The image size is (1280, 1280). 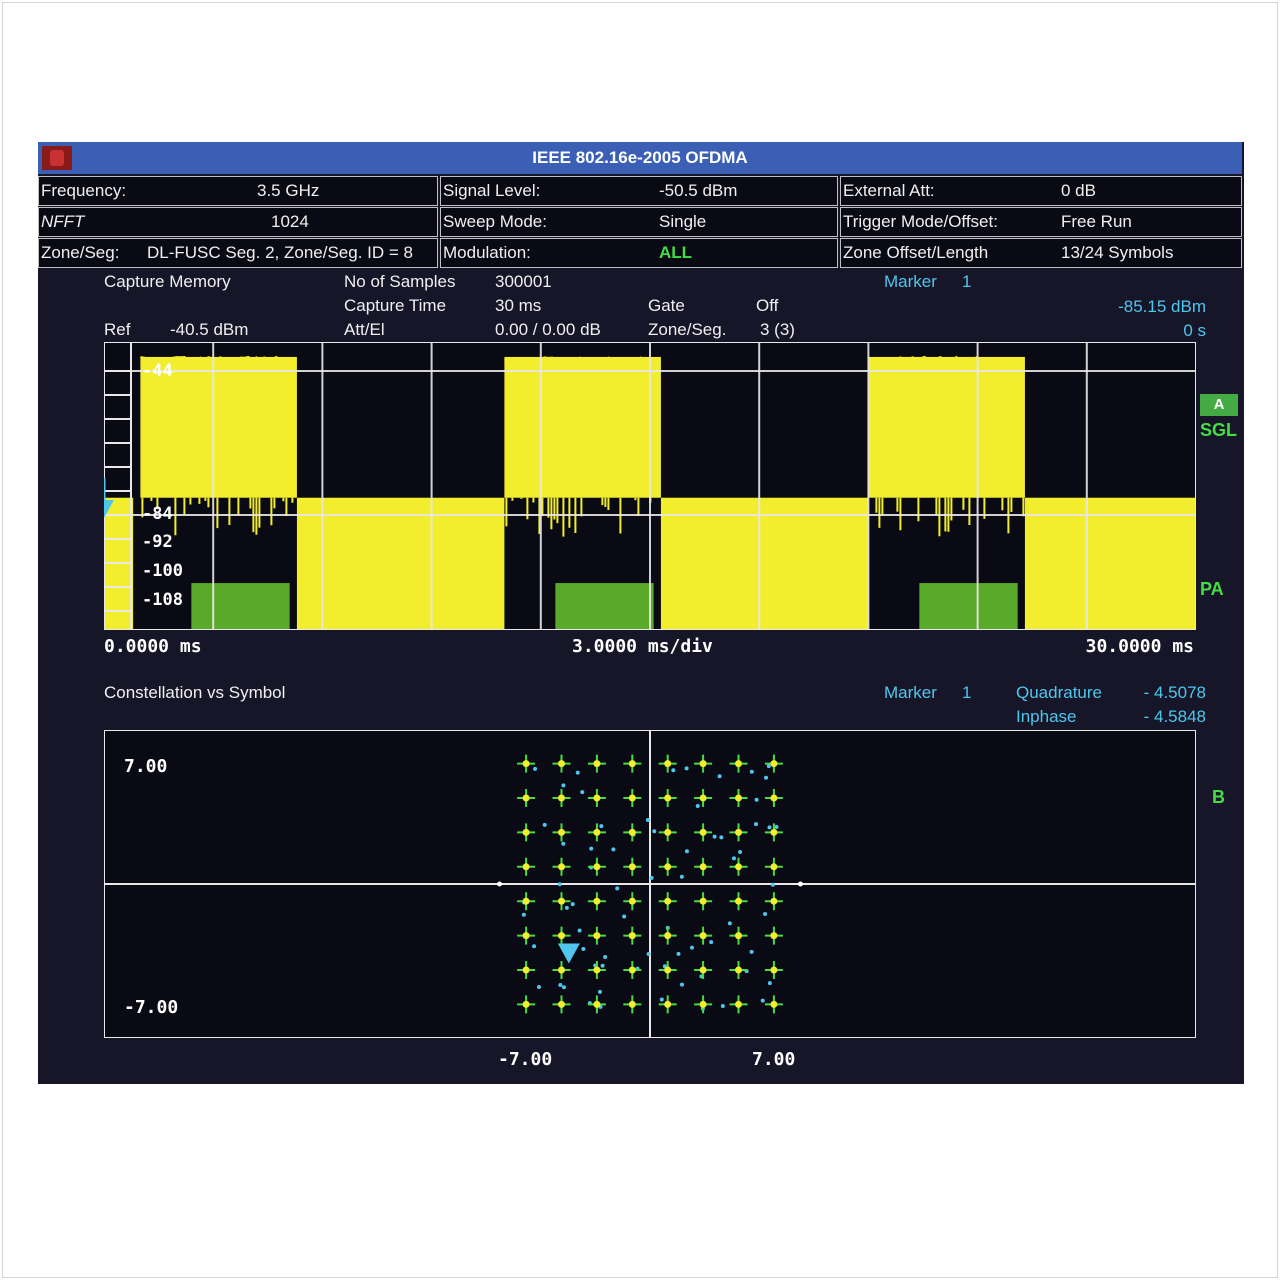 I want to click on x-start-label: 0.0000 ms, so click(x=153, y=646).